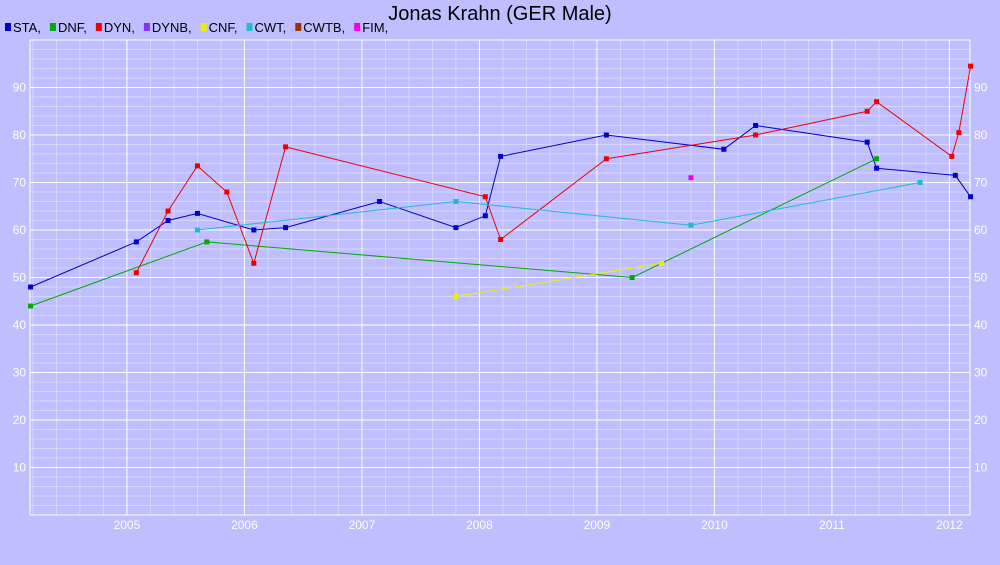  I want to click on x-tick-label: 2007, so click(362, 525).